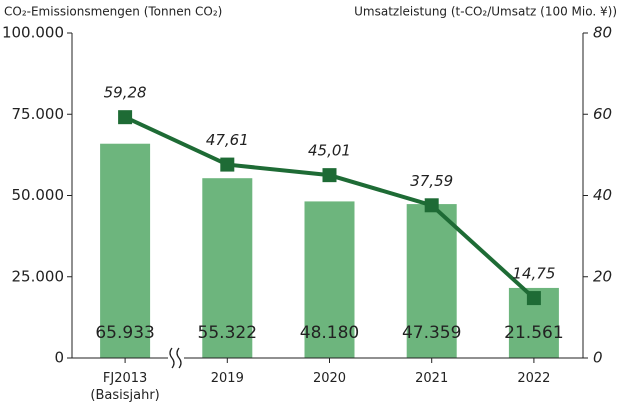  Describe the element at coordinates (533, 274) in the screenshot. I see `line-label: 14,75` at that location.